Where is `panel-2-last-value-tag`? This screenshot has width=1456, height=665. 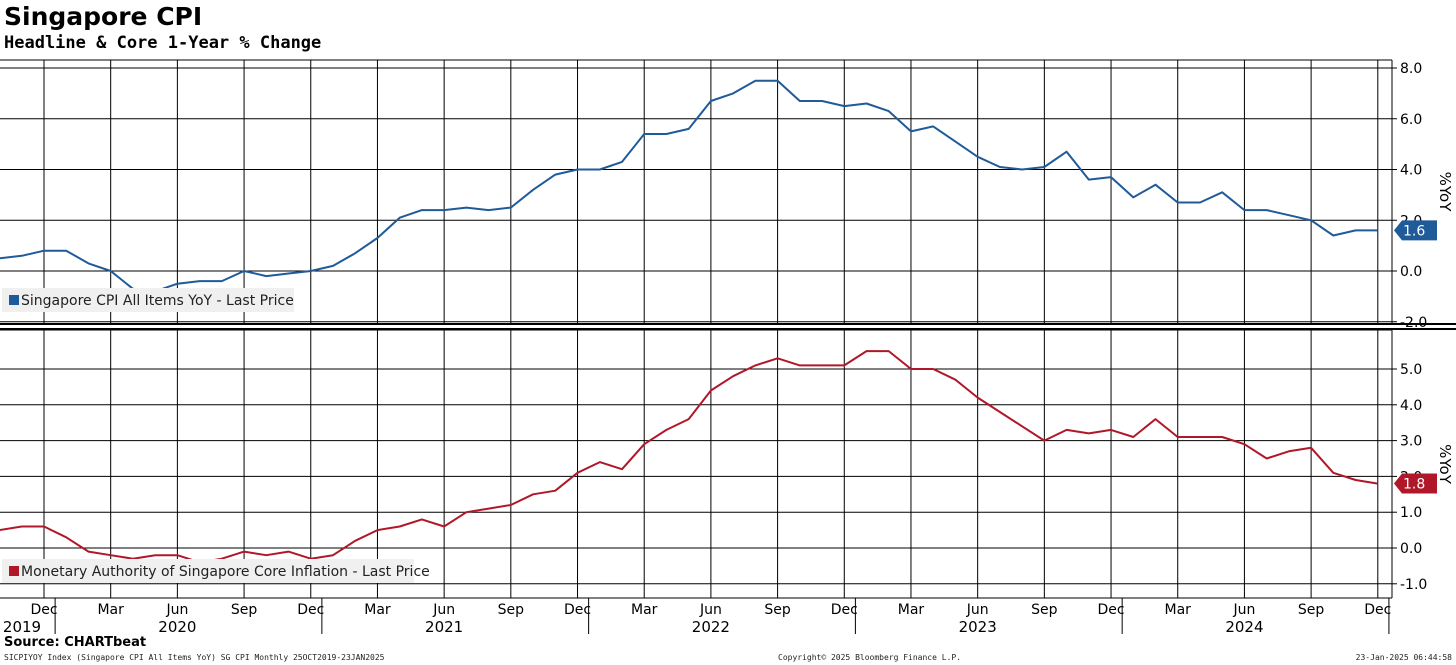 panel-2-last-value-tag is located at coordinates (1415, 483).